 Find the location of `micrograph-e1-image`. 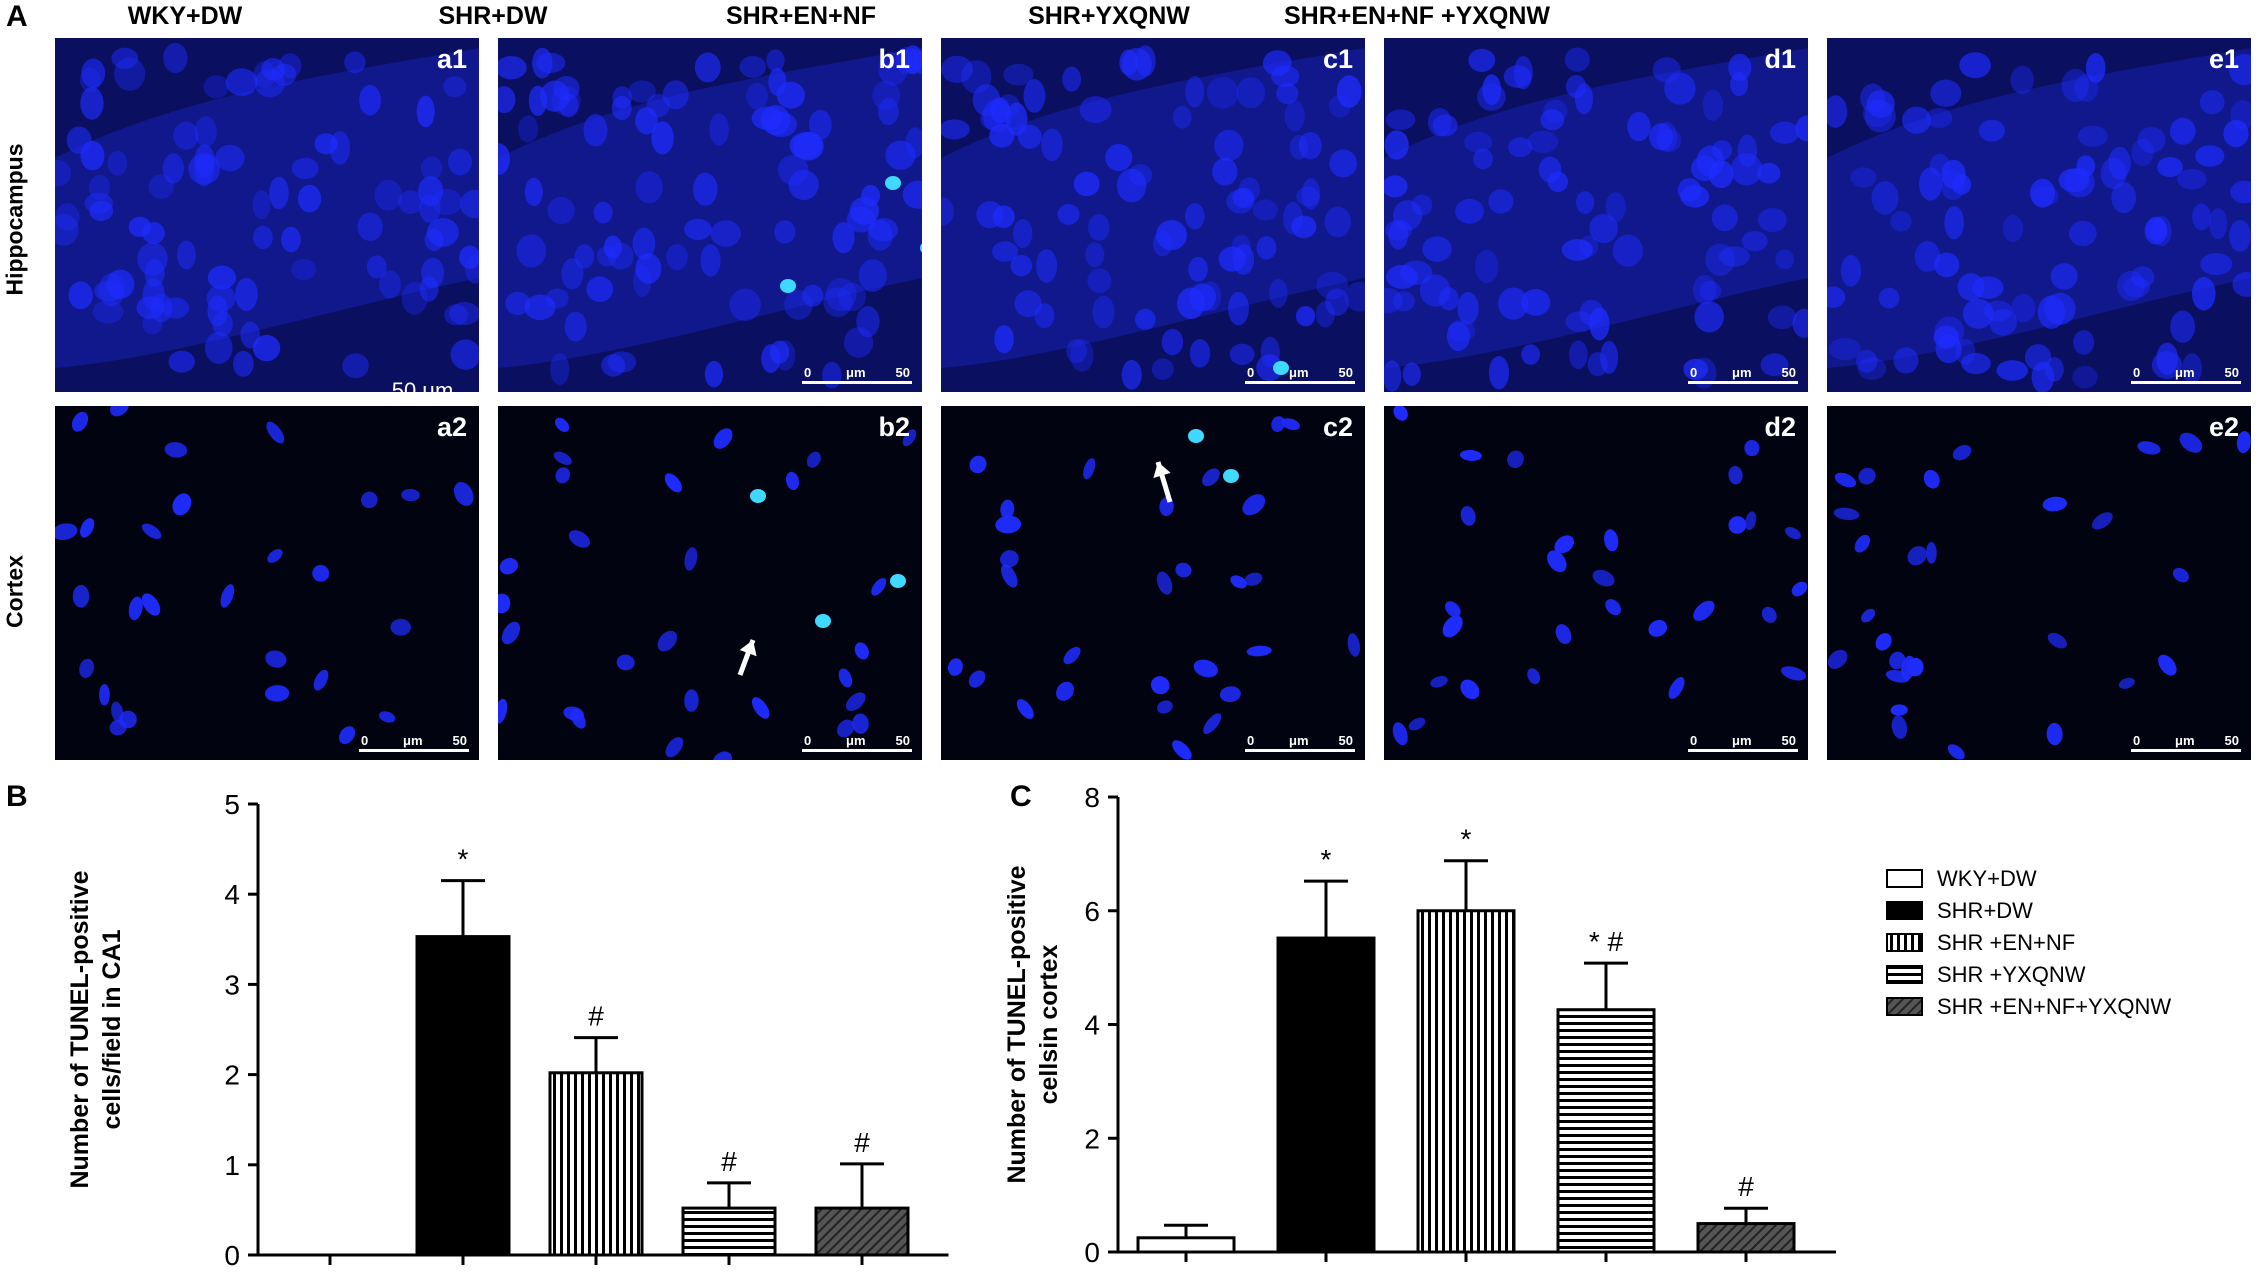

micrograph-e1-image is located at coordinates (2039, 220).